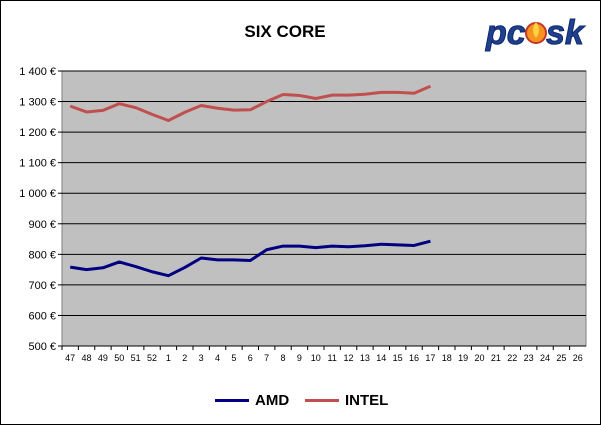 This screenshot has width=601, height=425. I want to click on x-tick-label: 1, so click(168, 358).